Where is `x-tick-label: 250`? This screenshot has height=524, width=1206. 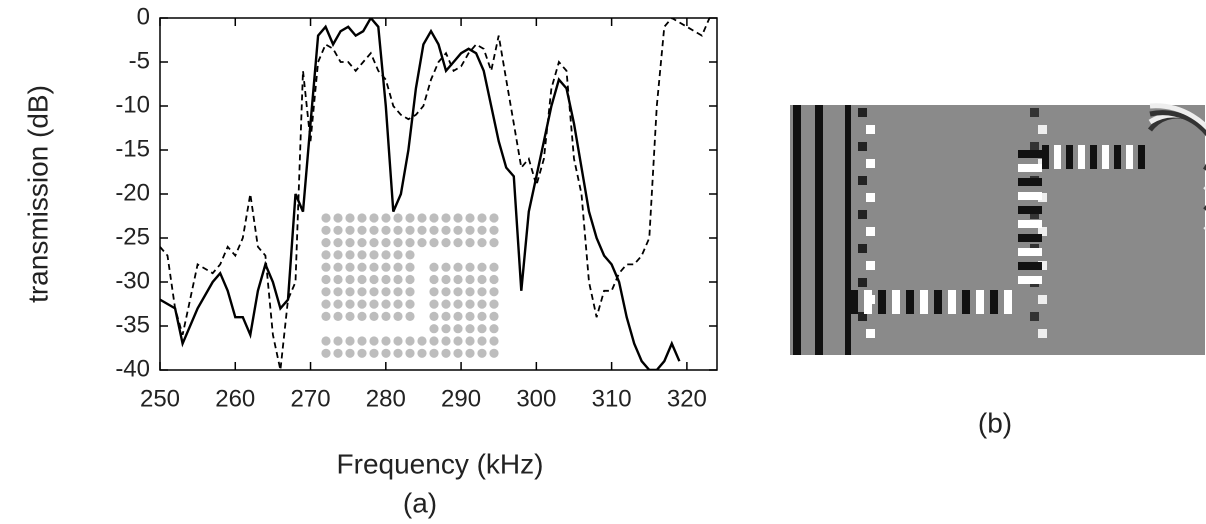 x-tick-label: 250 is located at coordinates (160, 398).